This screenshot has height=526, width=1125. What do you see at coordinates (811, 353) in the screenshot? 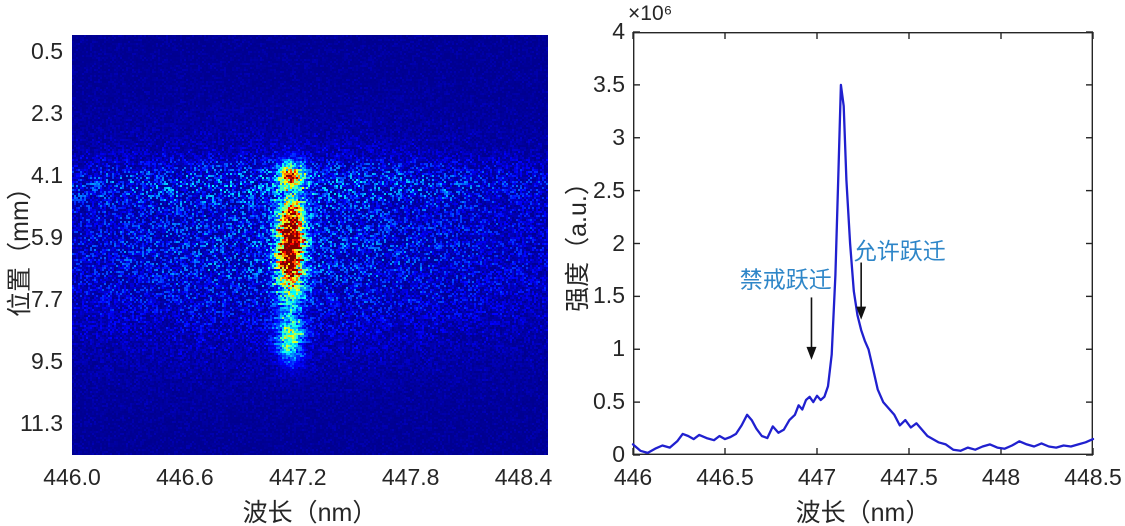
I see `annotation-arrowhead-forbidden-transition` at bounding box center [811, 353].